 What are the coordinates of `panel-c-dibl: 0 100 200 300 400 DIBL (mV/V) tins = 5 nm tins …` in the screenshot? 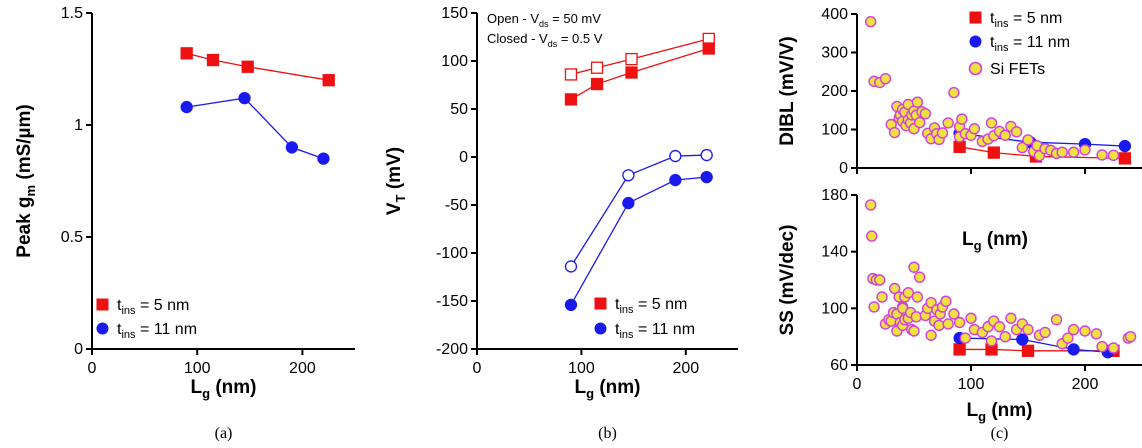 It's located at (959, 91).